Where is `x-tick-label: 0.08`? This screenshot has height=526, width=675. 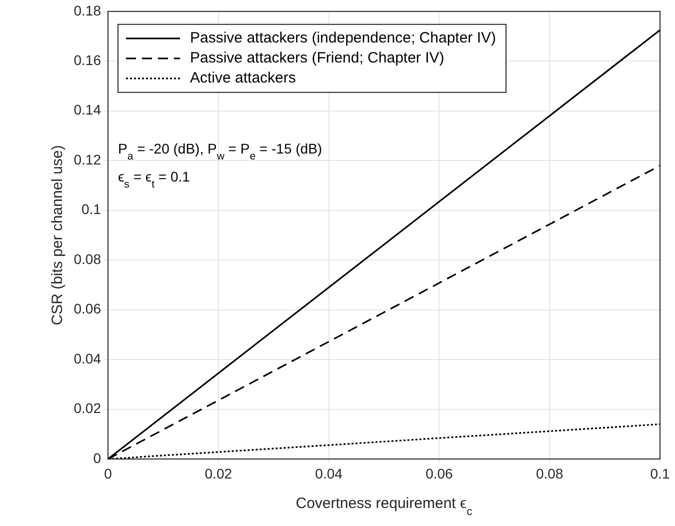
x-tick-label: 0.08 is located at coordinates (550, 473).